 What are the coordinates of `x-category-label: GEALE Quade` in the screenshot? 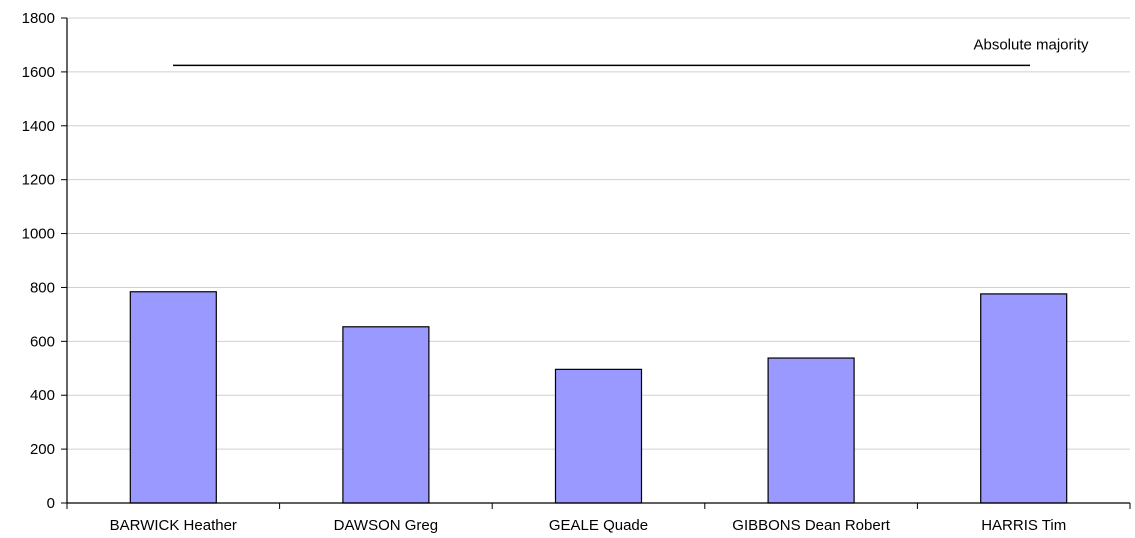 It's located at (598, 525).